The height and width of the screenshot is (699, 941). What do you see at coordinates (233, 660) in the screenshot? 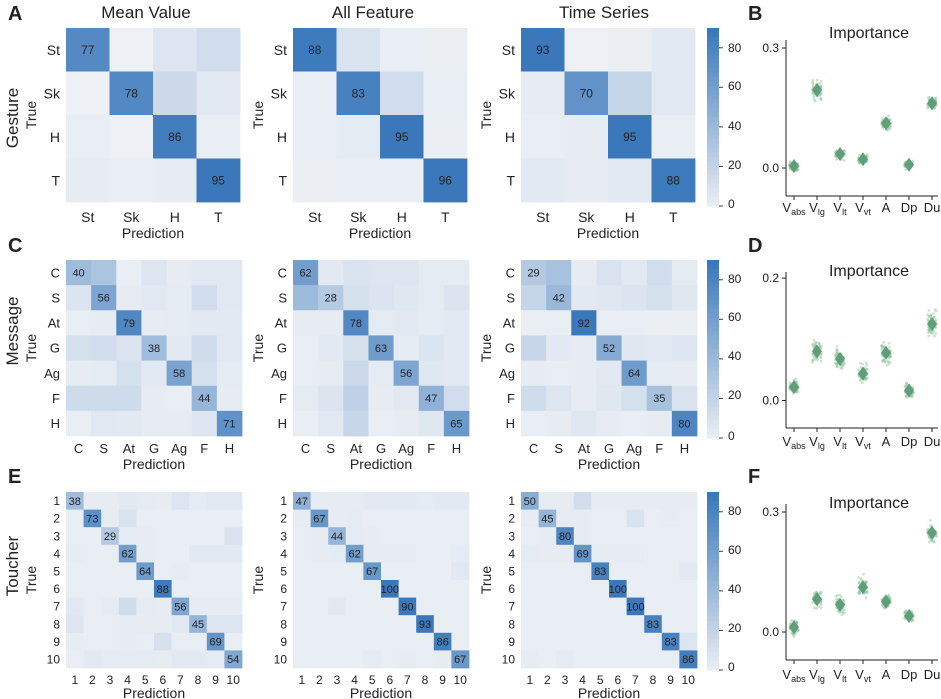
I see `cell-value-label: 54` at bounding box center [233, 660].